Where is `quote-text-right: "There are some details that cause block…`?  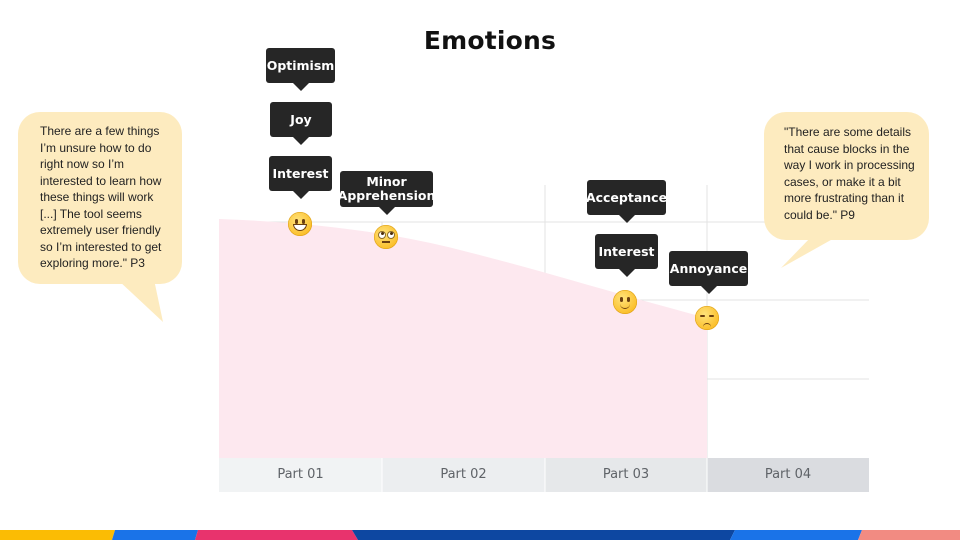 quote-text-right: "There are some details that cause block… is located at coordinates (849, 173).